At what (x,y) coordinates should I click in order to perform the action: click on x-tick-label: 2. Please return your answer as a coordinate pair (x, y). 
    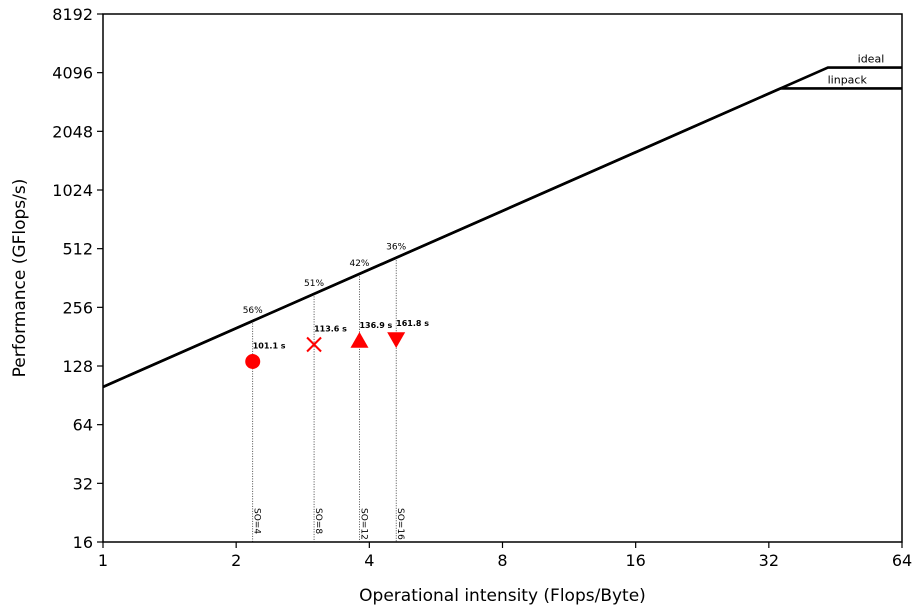
    Looking at the image, I should click on (236, 560).